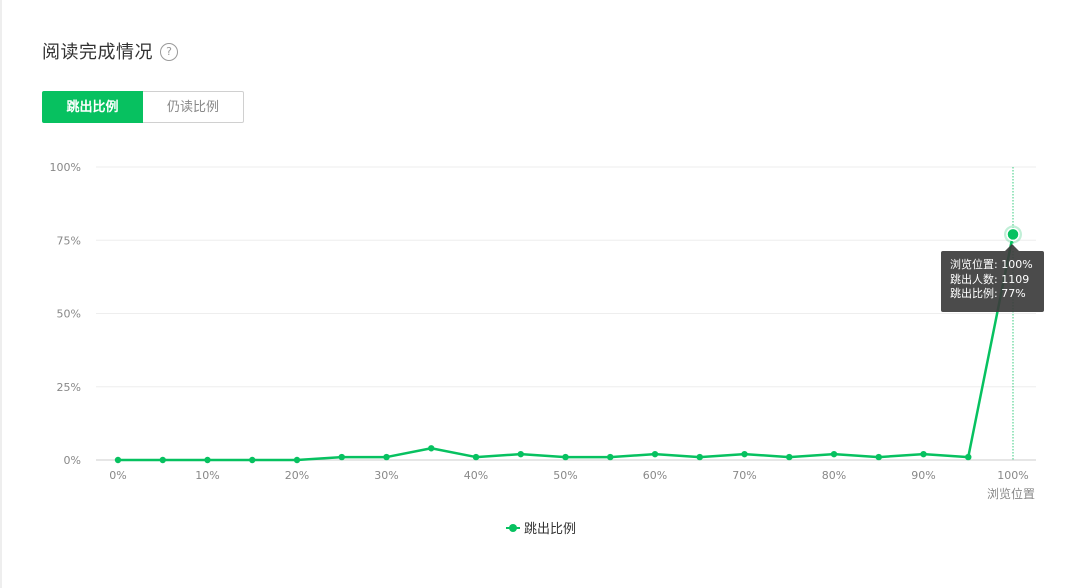 The width and height of the screenshot is (1080, 588). I want to click on tab-group: 跳出比例 仍读比例, so click(143, 107).